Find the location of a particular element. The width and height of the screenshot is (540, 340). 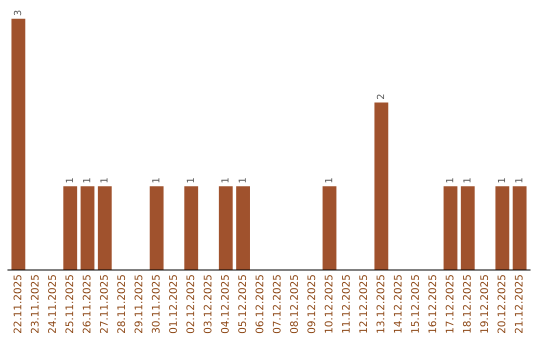

x-tick-label: 13.12.2025 is located at coordinates (380, 304).